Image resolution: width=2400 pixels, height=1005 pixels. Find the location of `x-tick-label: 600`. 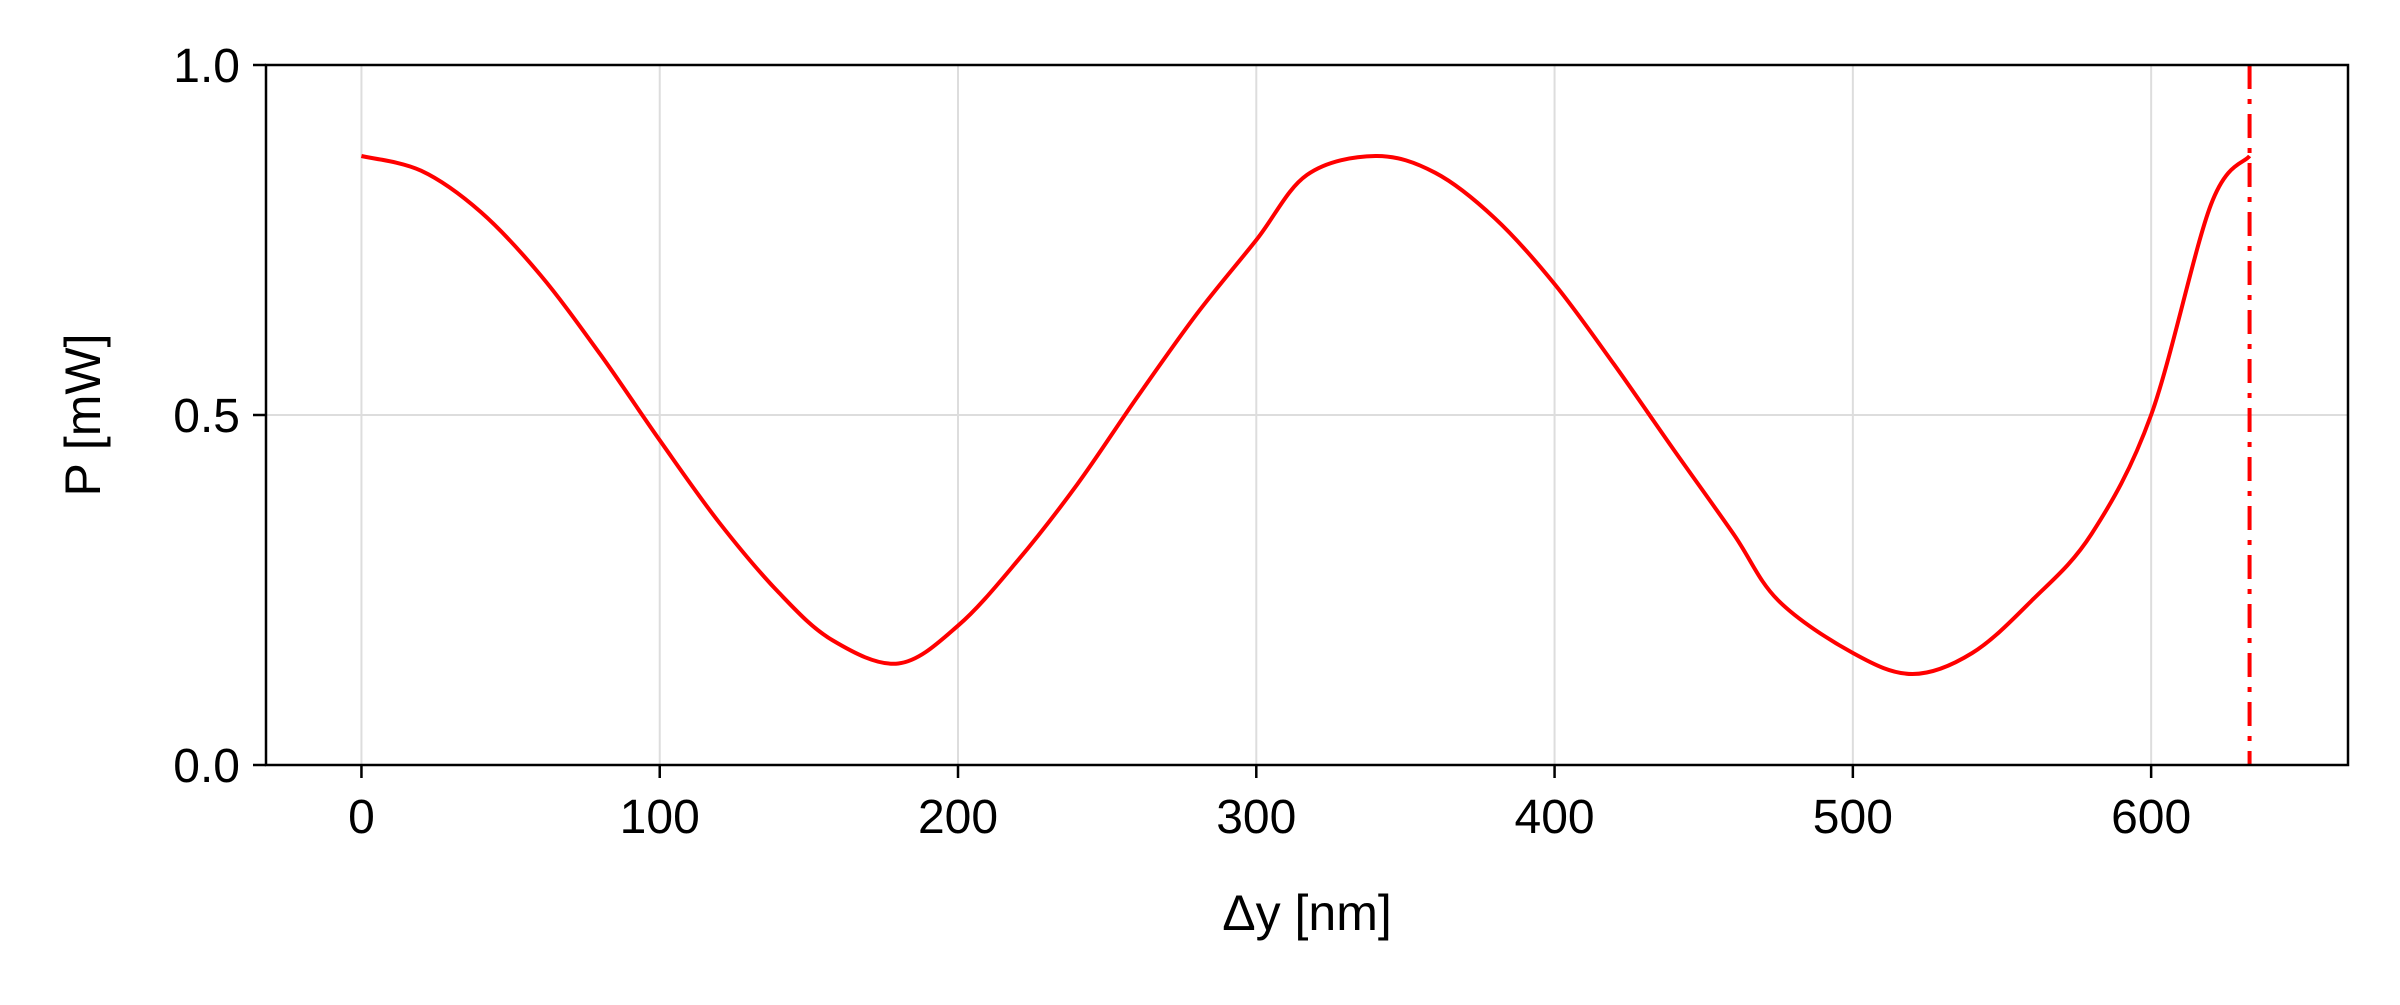

x-tick-label: 600 is located at coordinates (2151, 817).